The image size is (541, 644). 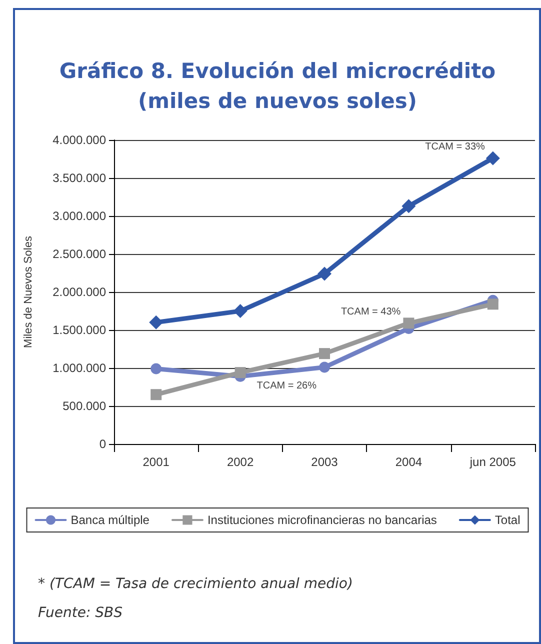 What do you see at coordinates (492, 462) in the screenshot?
I see `x-tick-label: jun 2005` at bounding box center [492, 462].